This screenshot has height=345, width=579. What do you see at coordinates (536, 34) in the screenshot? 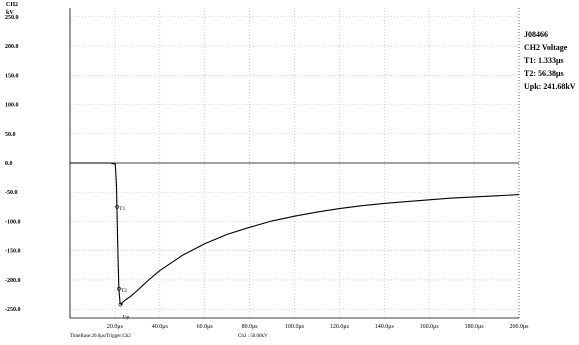
I see `info-id: J08466` at bounding box center [536, 34].